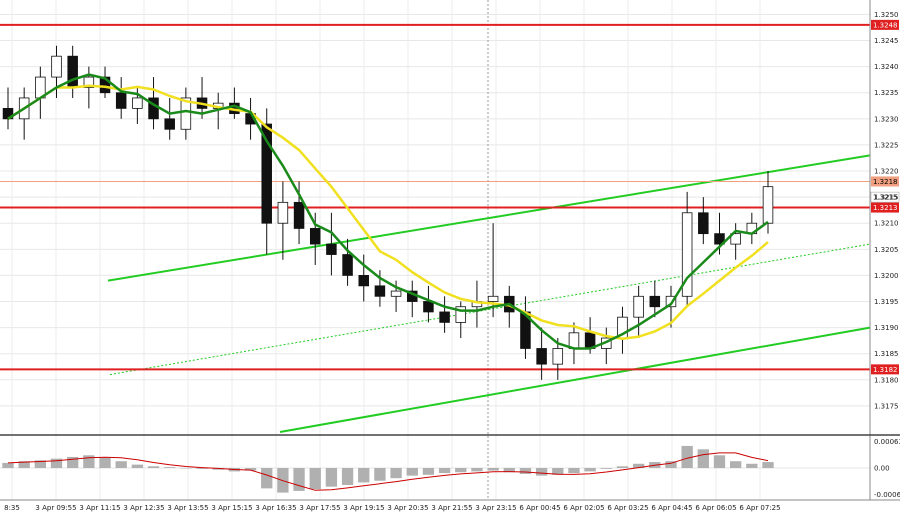 This screenshot has width=900, height=515. I want to click on price-tick-label: 1.3185, so click(886, 354).